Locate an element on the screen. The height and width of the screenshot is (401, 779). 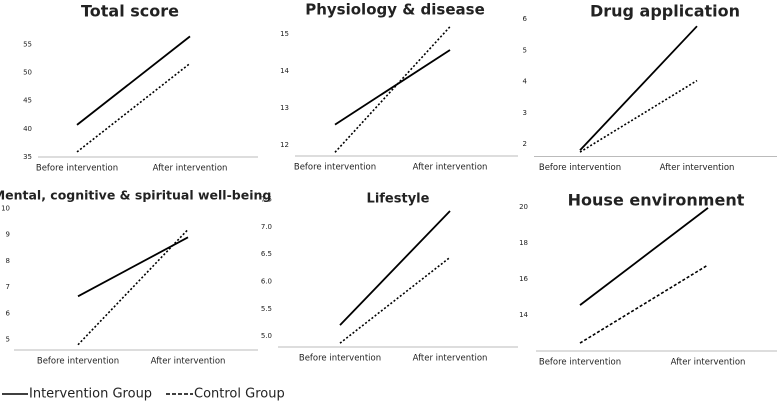
y-tick-label: 50 is located at coordinates (27, 72).